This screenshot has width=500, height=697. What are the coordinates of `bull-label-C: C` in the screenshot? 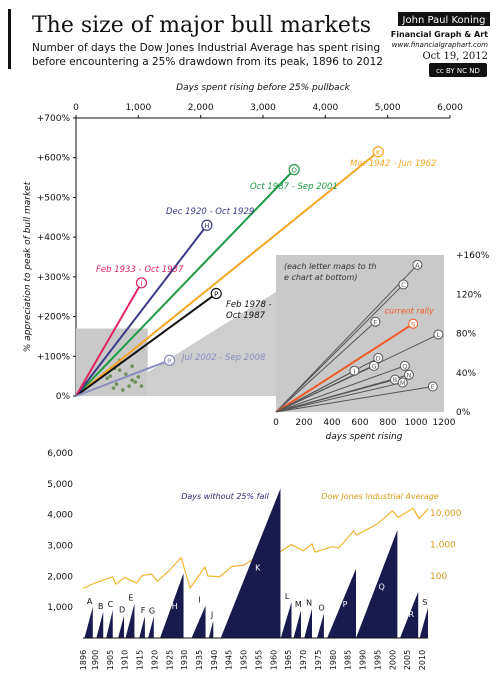 It's located at (111, 604).